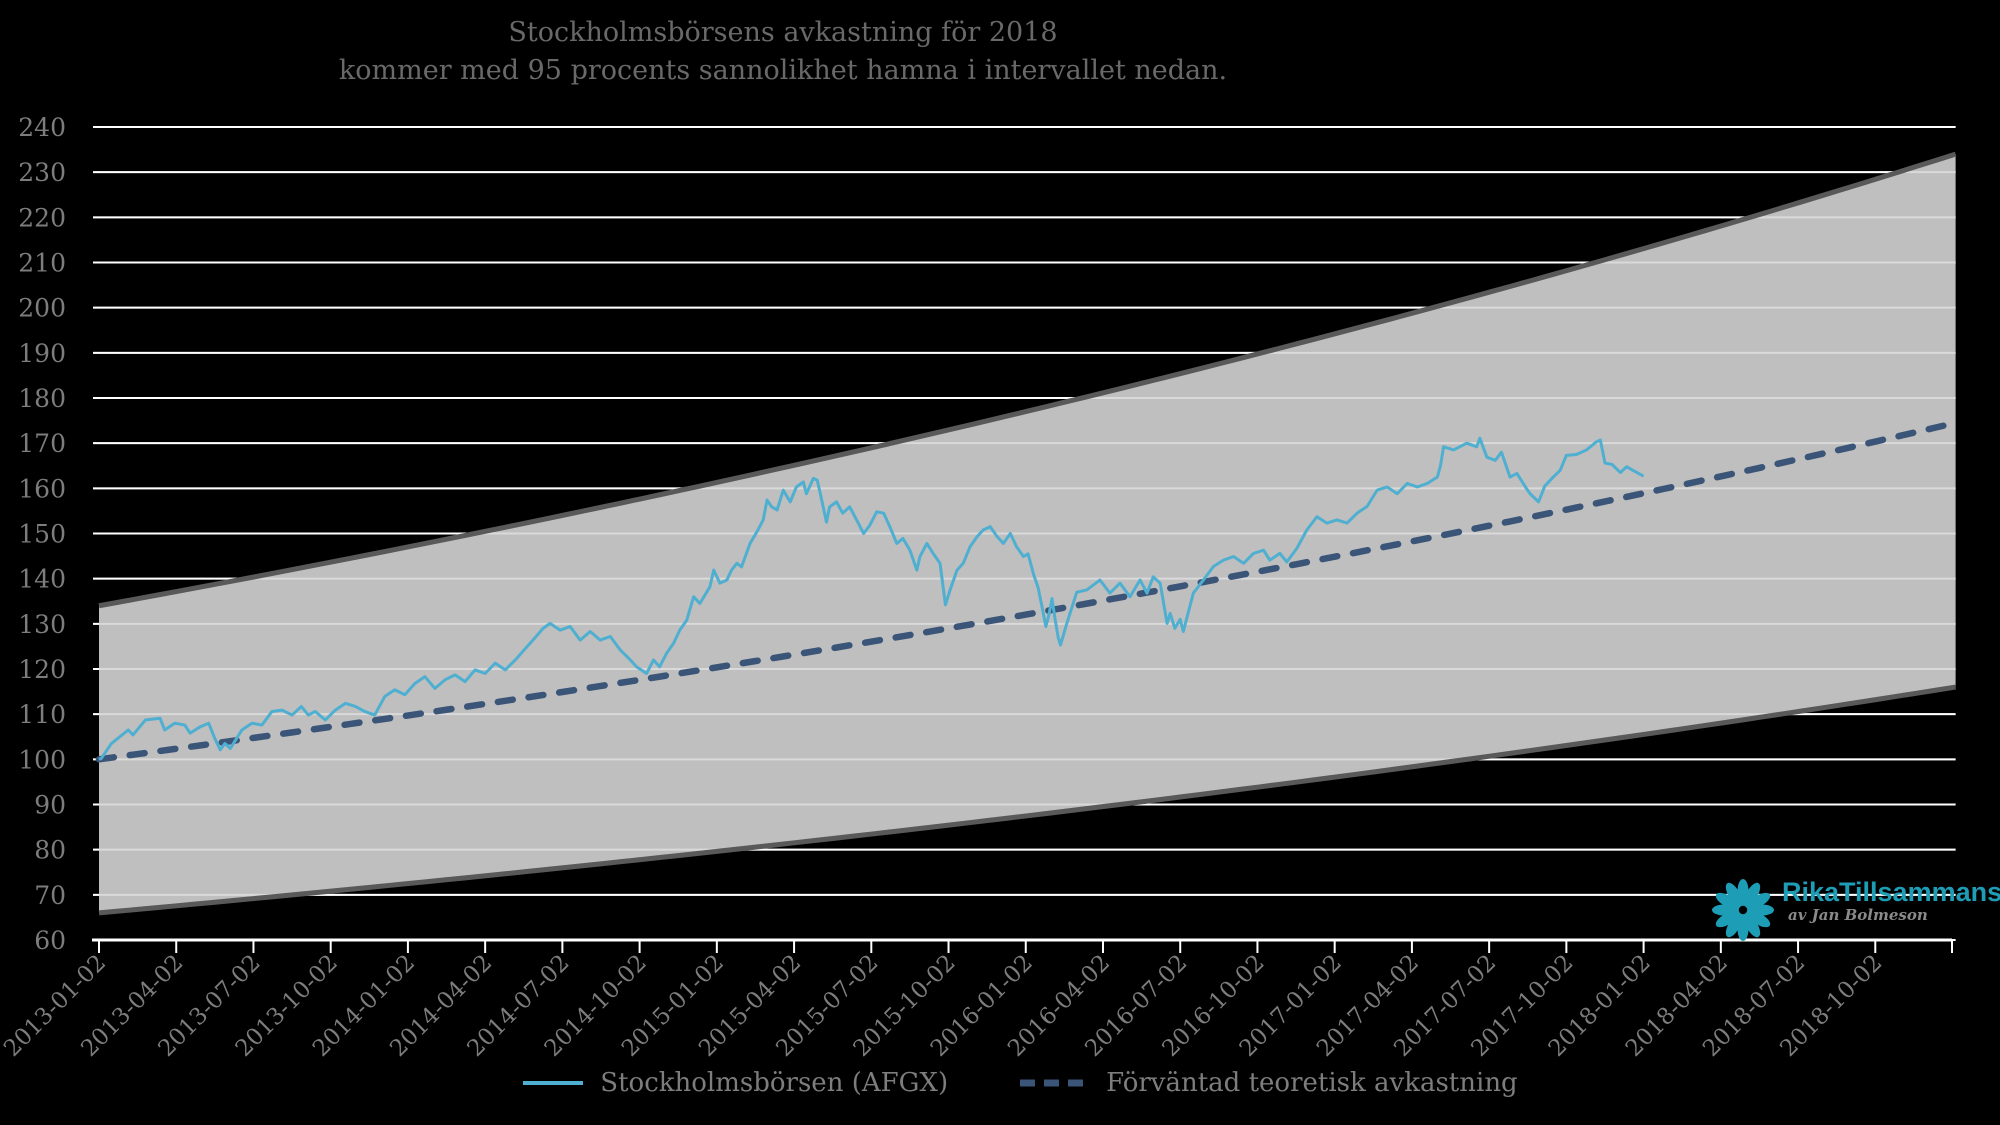 The width and height of the screenshot is (2000, 1125). Describe the element at coordinates (50, 804) in the screenshot. I see `y-tick-label: 90` at that location.